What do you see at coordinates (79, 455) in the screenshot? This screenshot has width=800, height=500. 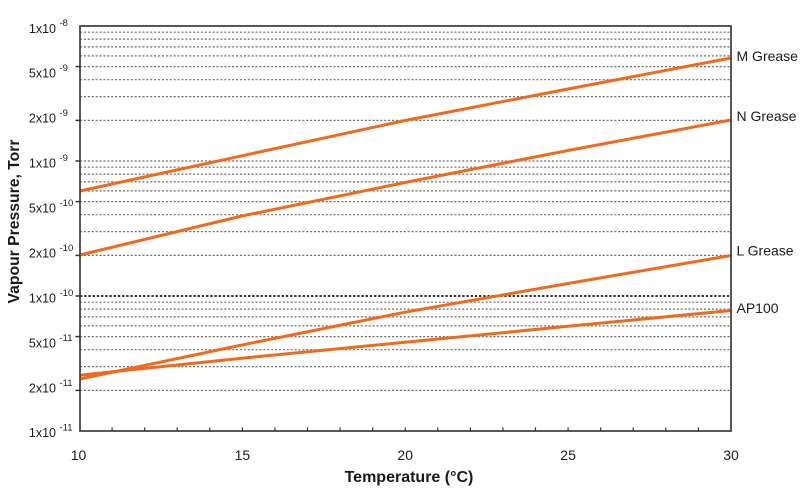 I see `svg-text: 10` at bounding box center [79, 455].